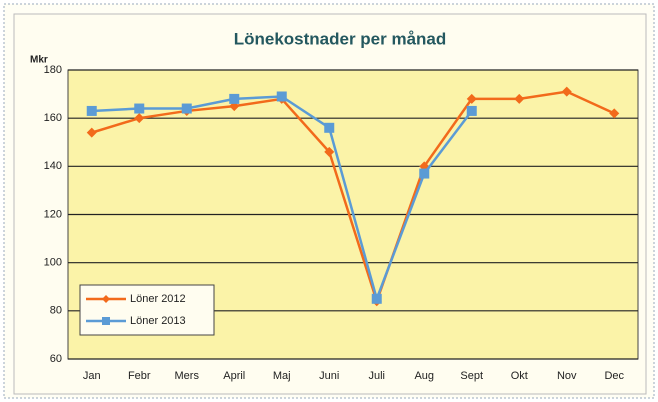 This screenshot has width=658, height=402. I want to click on x-tick-label: Mers, so click(187, 376).